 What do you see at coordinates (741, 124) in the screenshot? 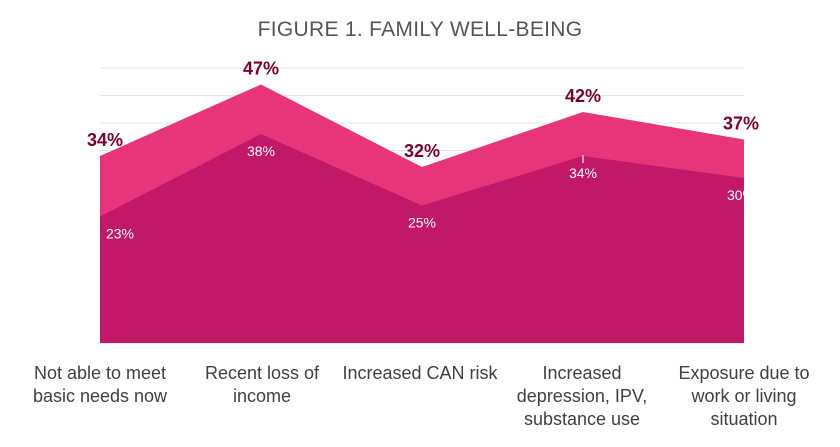
I see `outer-data-label: 37%` at bounding box center [741, 124].